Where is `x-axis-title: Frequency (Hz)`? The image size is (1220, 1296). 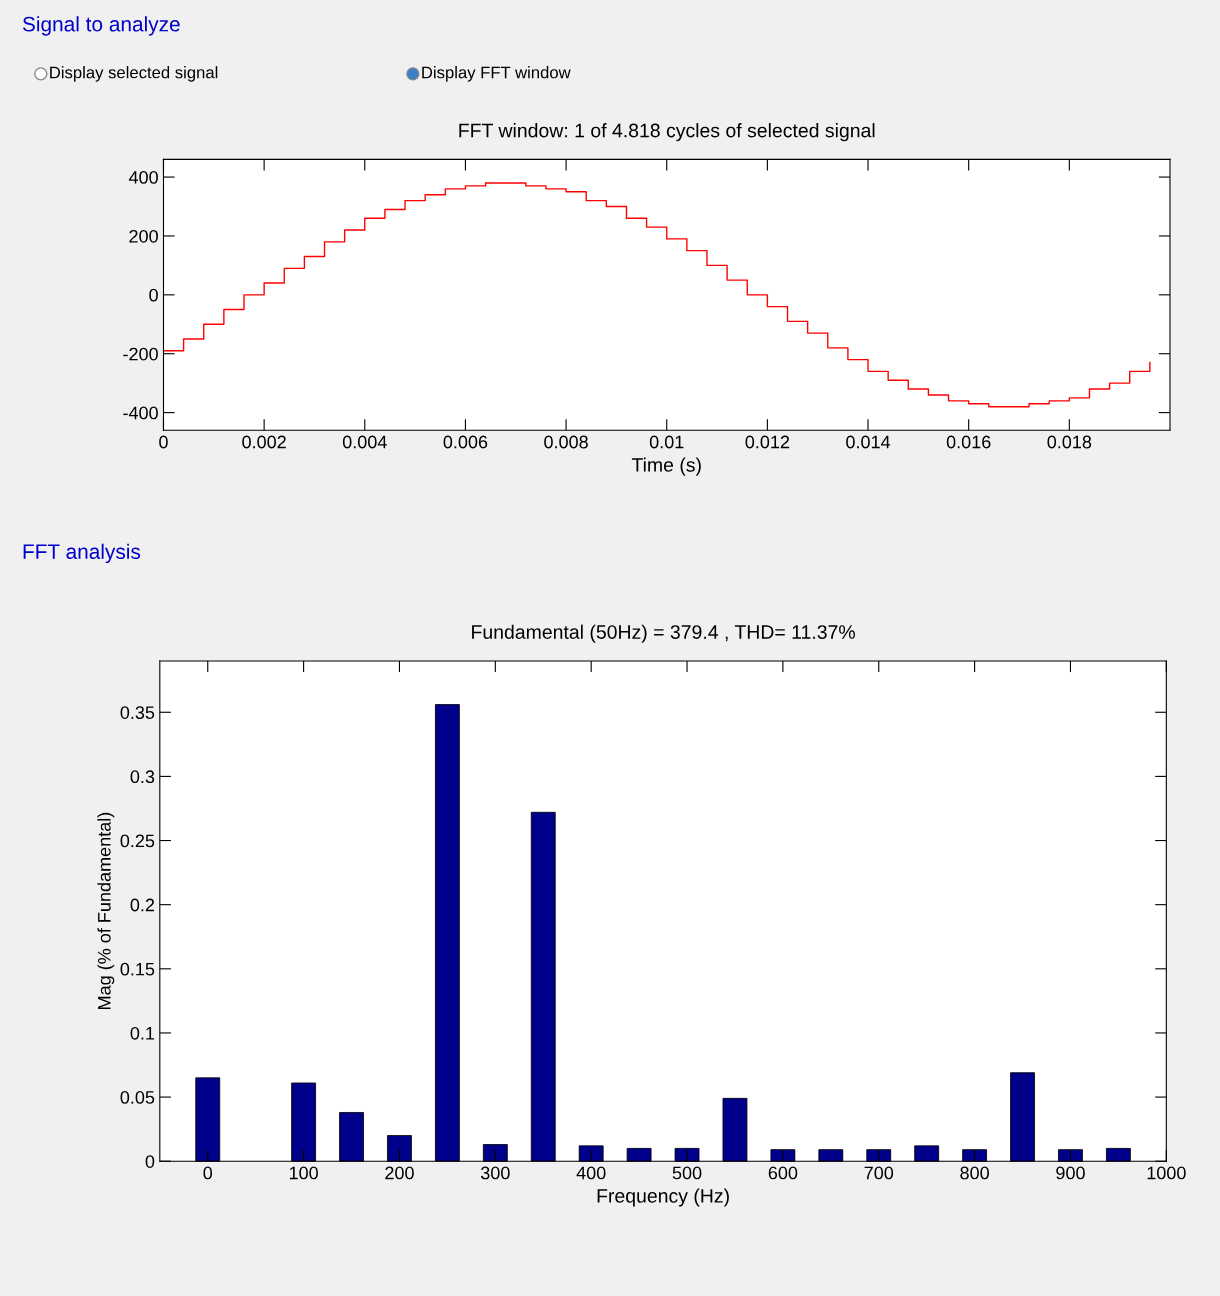 x-axis-title: Frequency (Hz) is located at coordinates (663, 1197).